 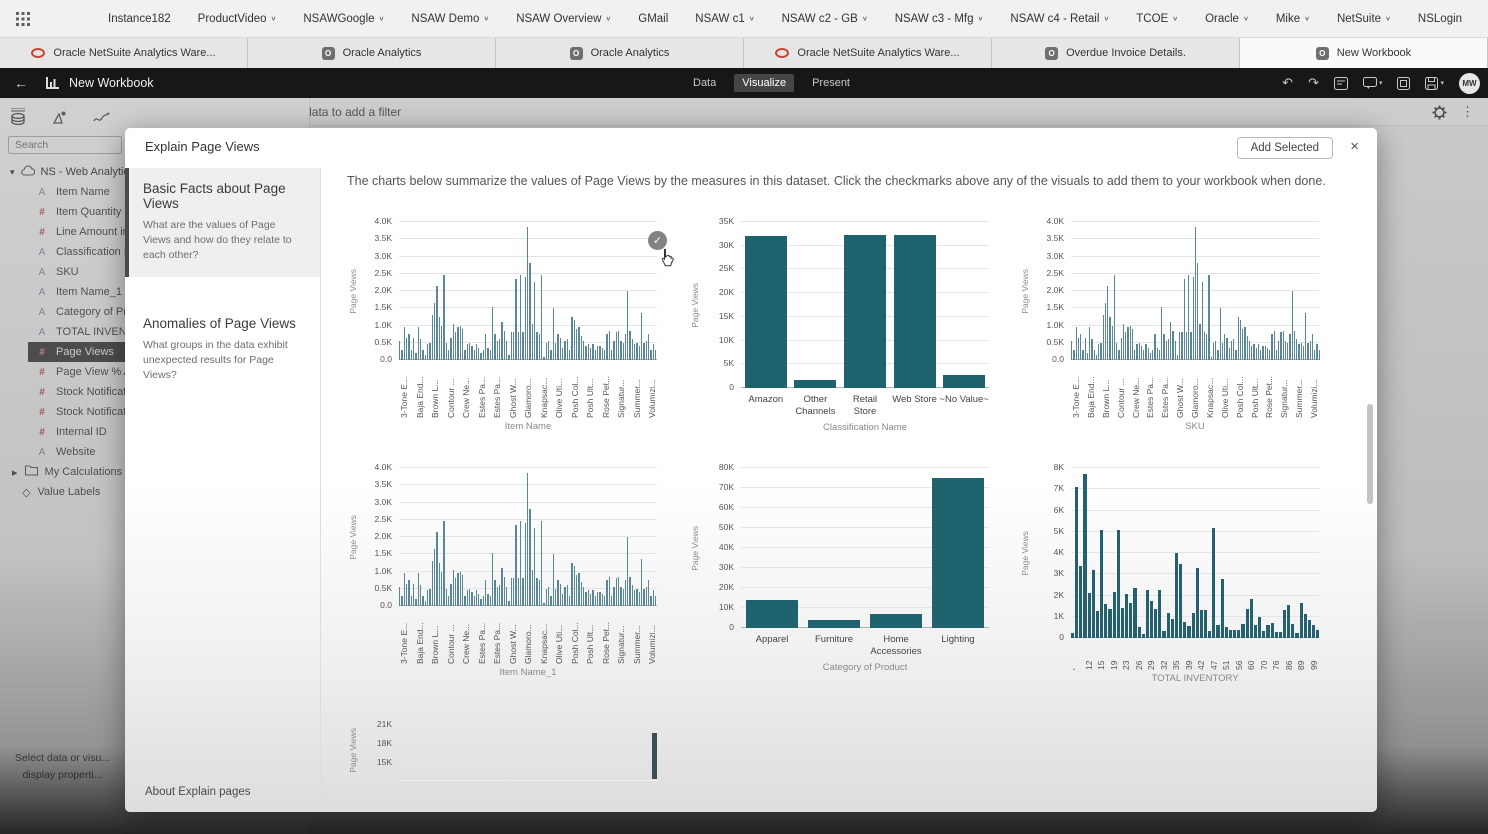 What do you see at coordinates (563, 19) in the screenshot?
I see `bookmark-nsaw-overview: NSAW Overview ∨` at bounding box center [563, 19].